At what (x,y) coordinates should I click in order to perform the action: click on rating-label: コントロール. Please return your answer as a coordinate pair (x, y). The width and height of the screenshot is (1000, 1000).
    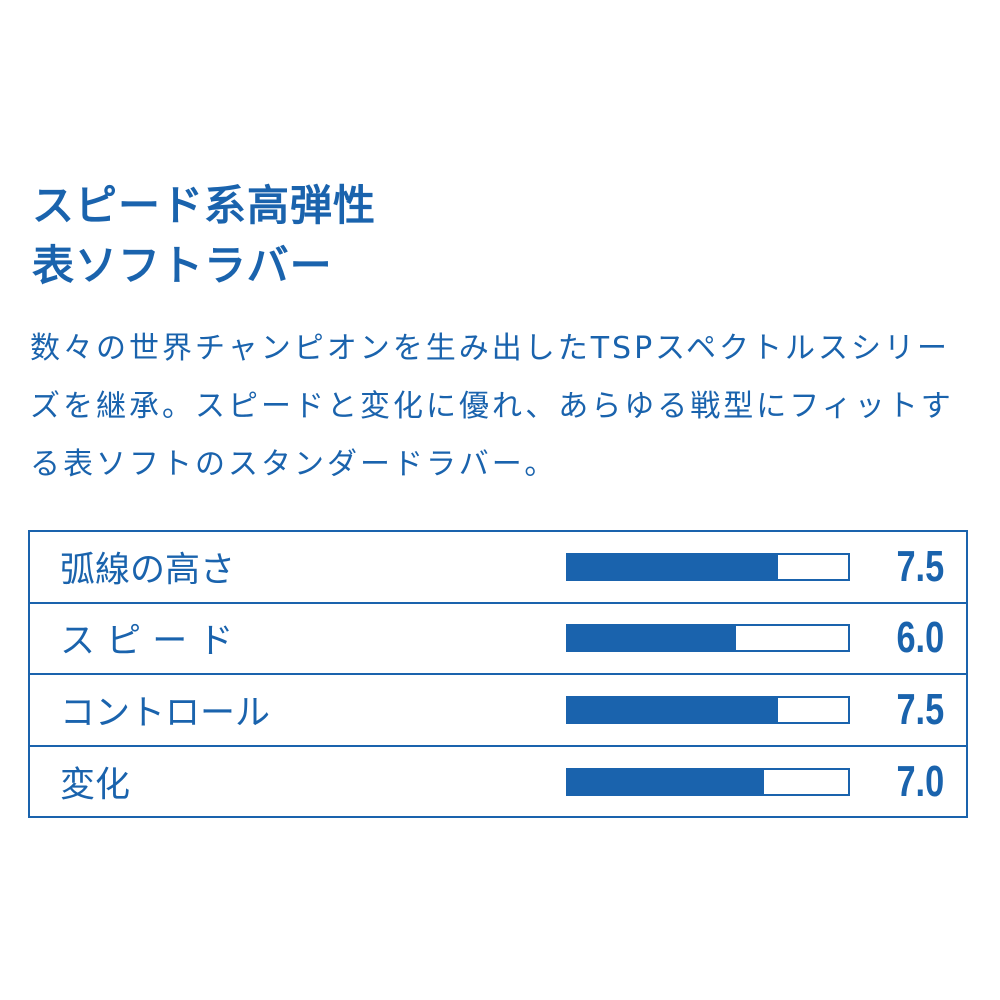
    Looking at the image, I should click on (165, 713).